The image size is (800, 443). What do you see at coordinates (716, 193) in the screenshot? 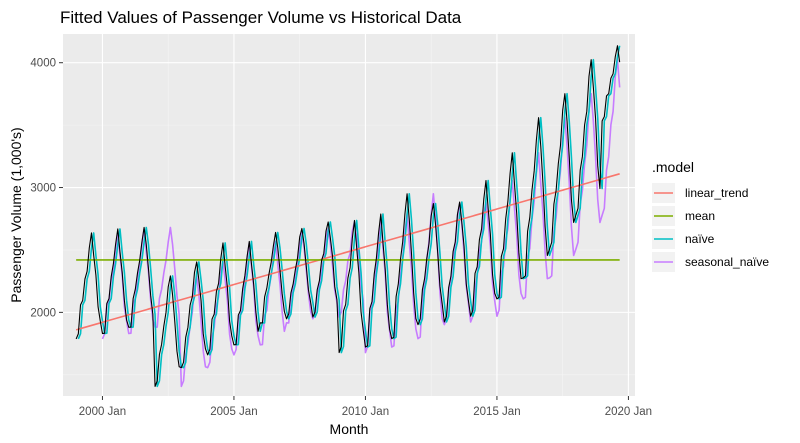
I see `legend-label: linear_trend` at bounding box center [716, 193].